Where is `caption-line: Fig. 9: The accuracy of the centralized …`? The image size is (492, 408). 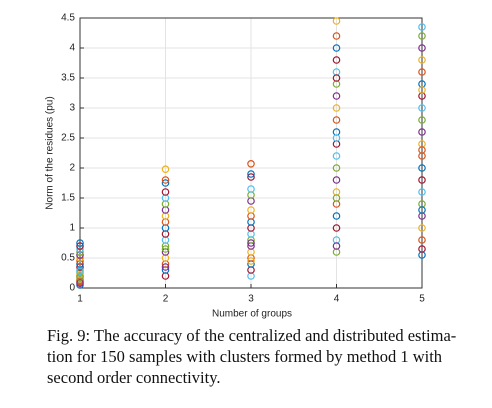
caption-line: Fig. 9: The accuracy of the centralized … is located at coordinates (252, 335).